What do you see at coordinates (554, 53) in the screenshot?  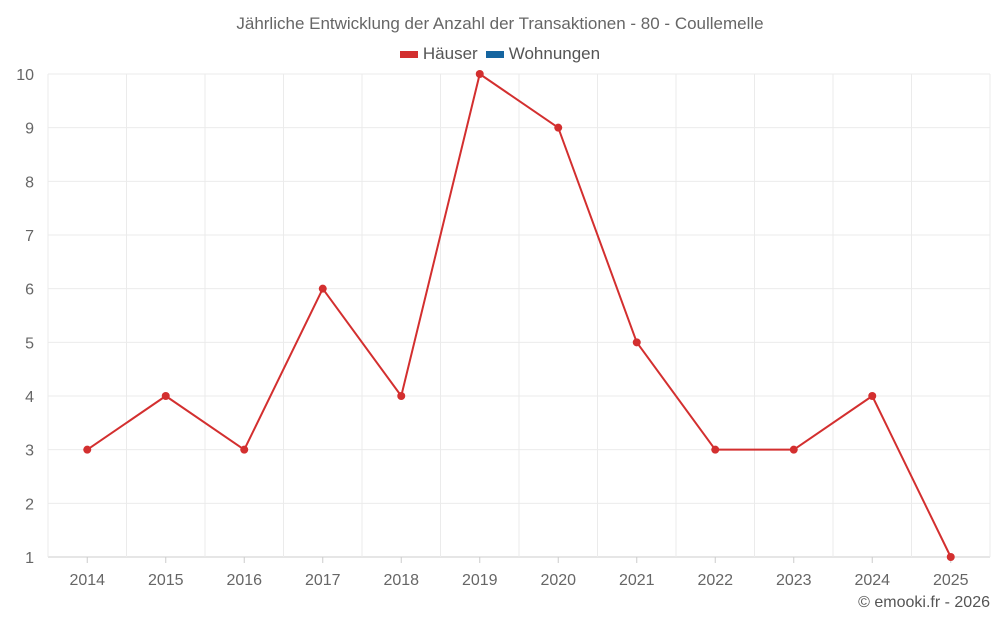 I see `legend-label-wohnungen: Wohnungen` at bounding box center [554, 53].